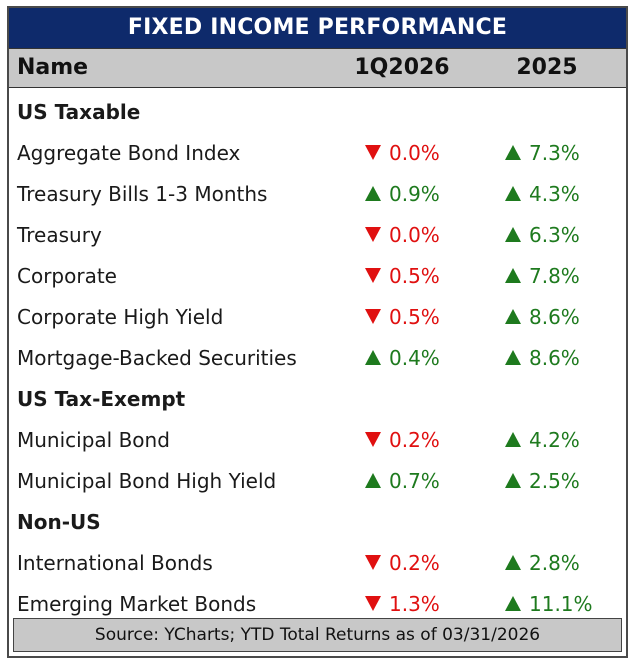 Image resolution: width=636 pixels, height=664 pixels. Describe the element at coordinates (317, 276) in the screenshot. I see `table-row: Corporate 0.5% 7.8%` at that location.